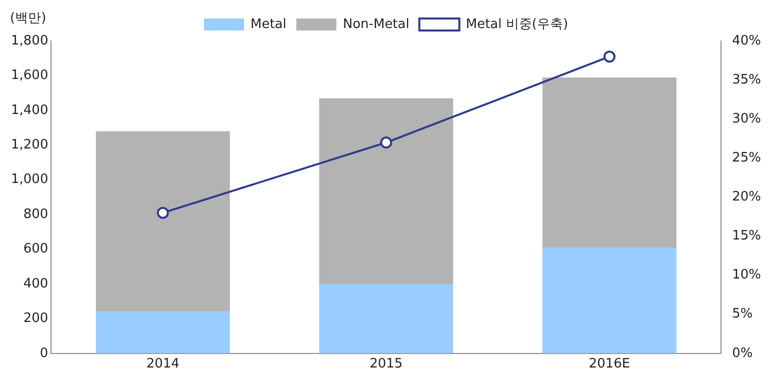  I want to click on y-tick-label: 1,600, so click(29, 76).